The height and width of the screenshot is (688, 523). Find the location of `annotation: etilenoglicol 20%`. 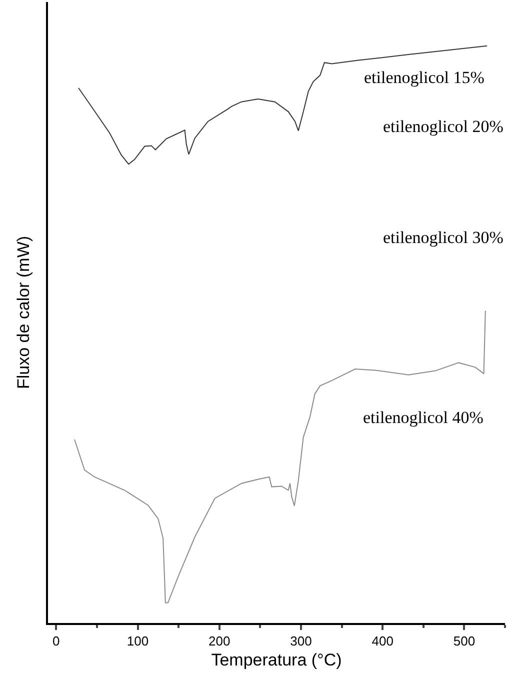

annotation: etilenoglicol 20% is located at coordinates (443, 126).